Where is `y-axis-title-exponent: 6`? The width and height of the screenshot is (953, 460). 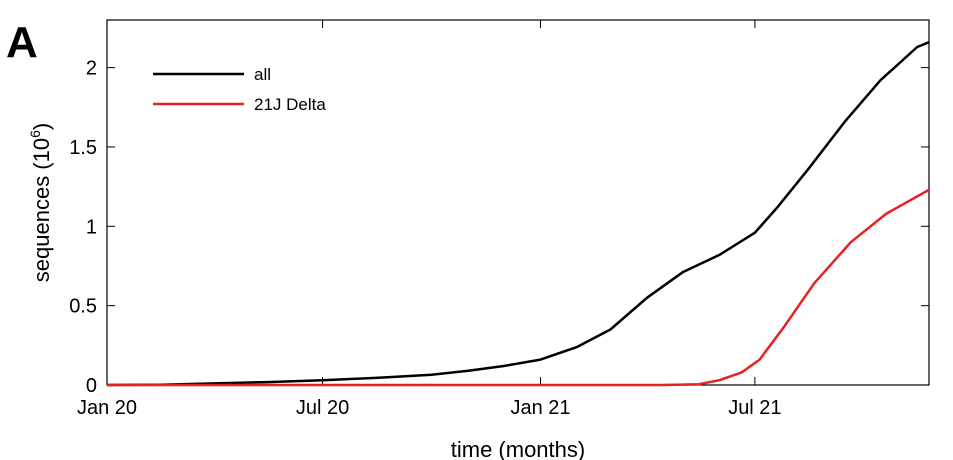
y-axis-title-exponent: 6 is located at coordinates (35, 134).